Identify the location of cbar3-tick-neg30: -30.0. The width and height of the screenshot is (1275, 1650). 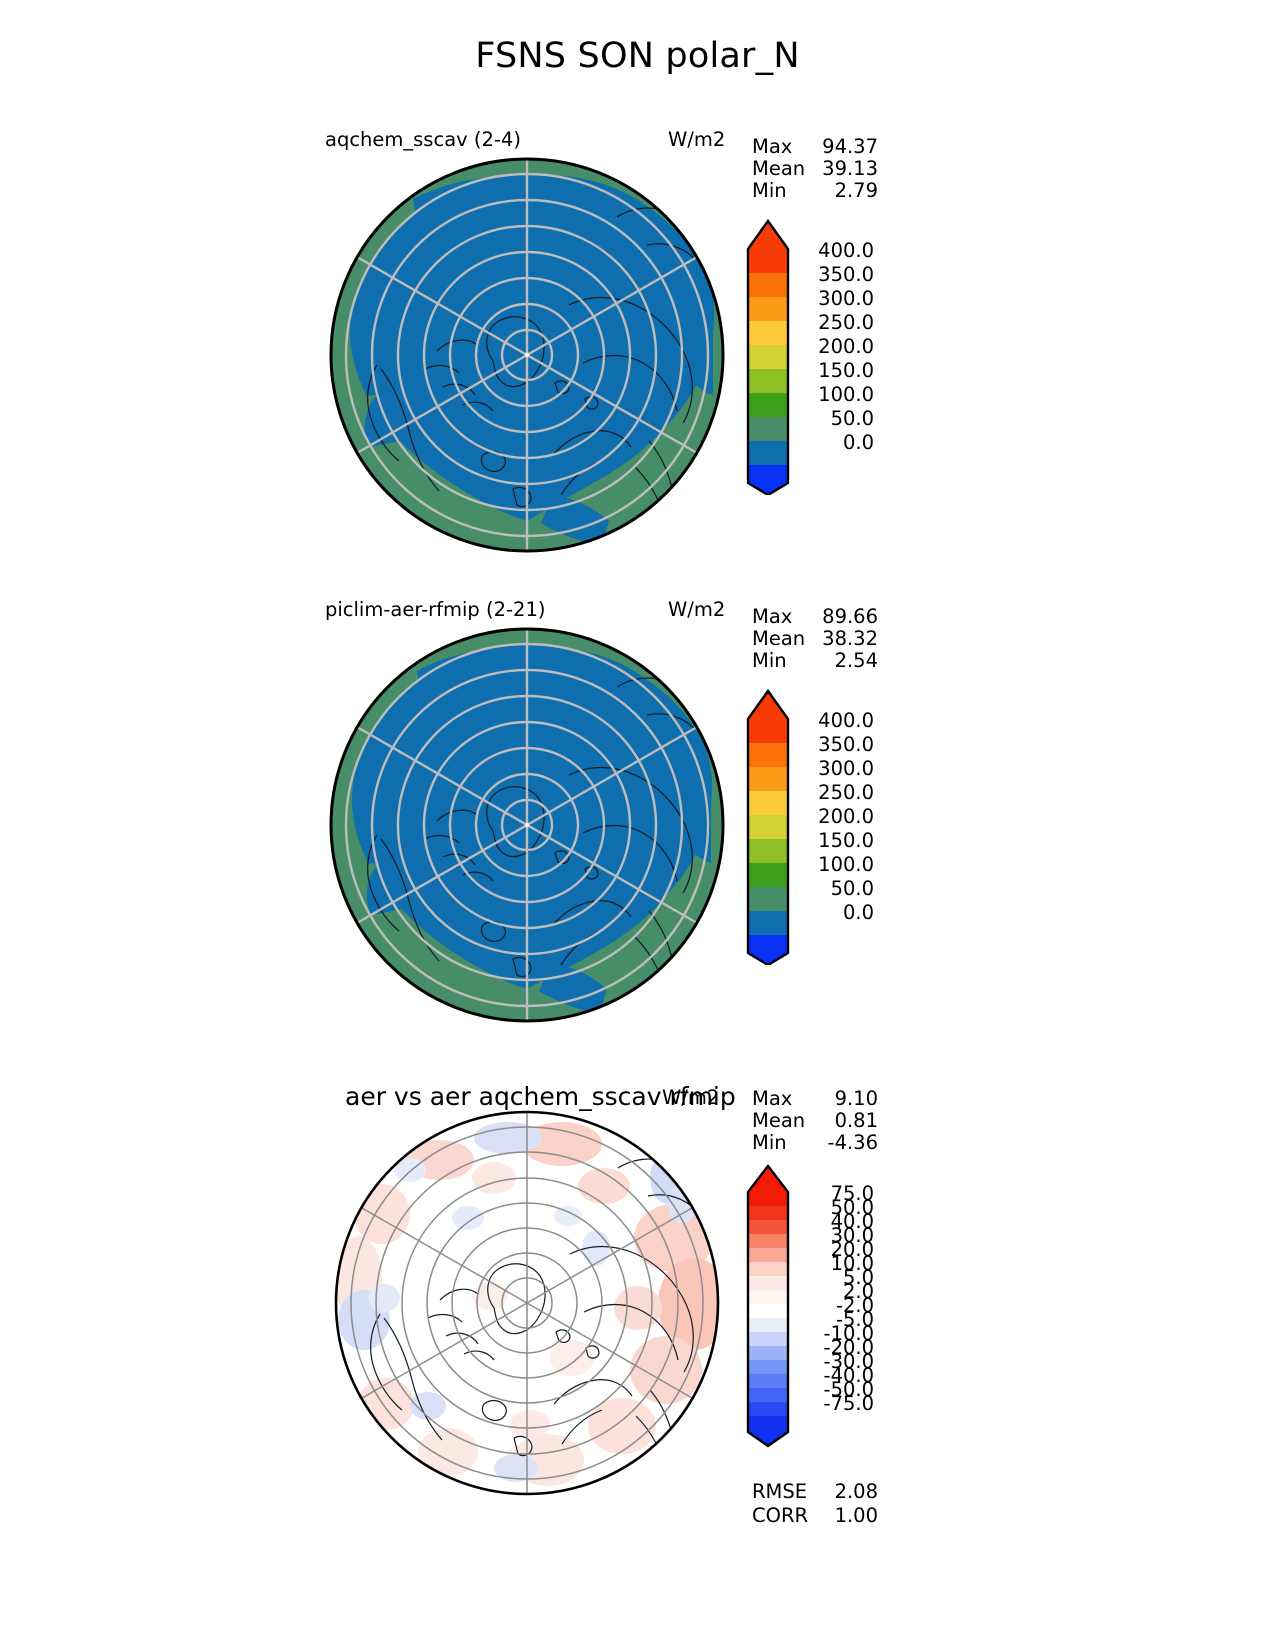
(848, 1361).